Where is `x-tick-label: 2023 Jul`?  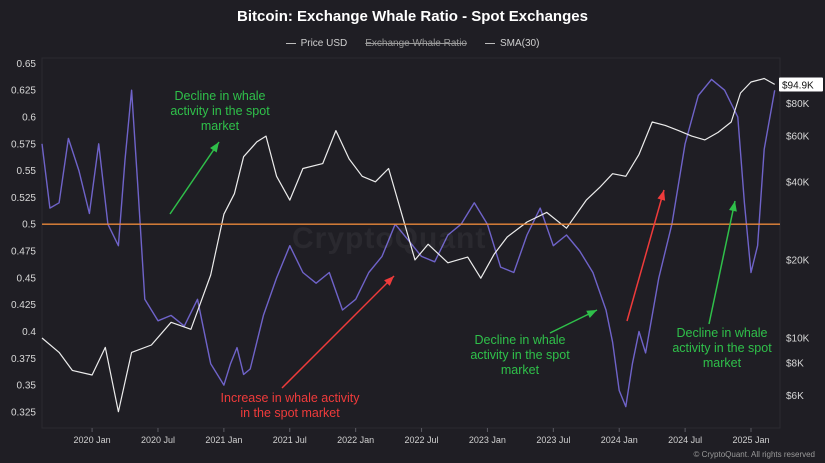 x-tick-label: 2023 Jul is located at coordinates (553, 440).